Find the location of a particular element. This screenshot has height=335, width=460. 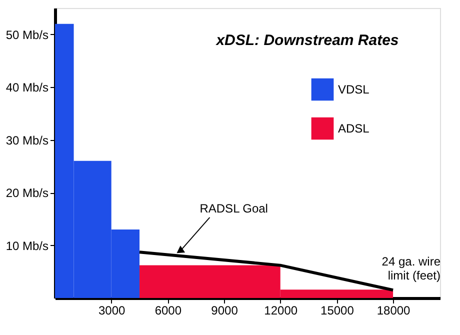

x-tick-label: 6000 is located at coordinates (168, 311).